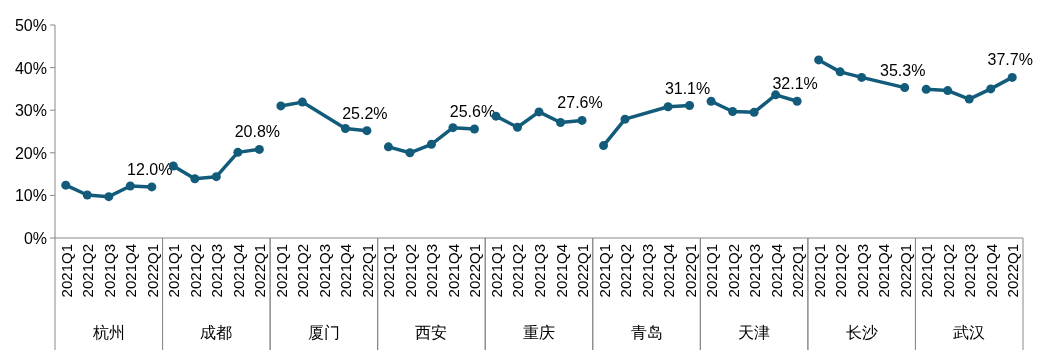 The width and height of the screenshot is (1061, 358). I want to click on text: 重庆, so click(539, 332).